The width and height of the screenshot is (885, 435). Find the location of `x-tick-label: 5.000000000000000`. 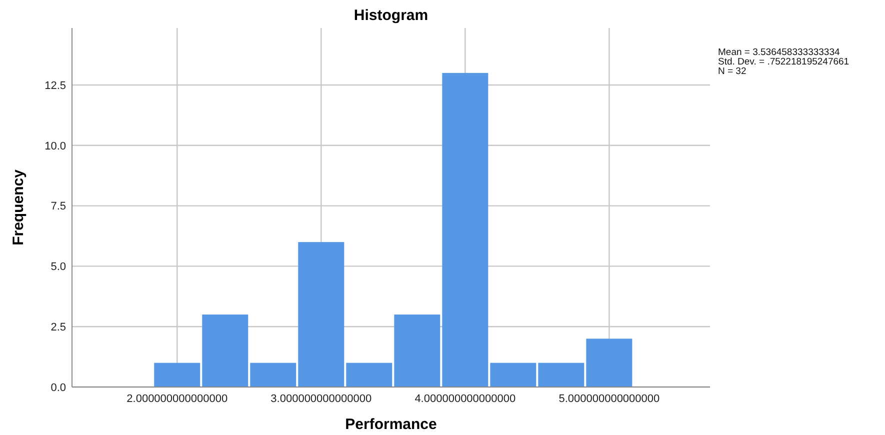

x-tick-label: 5.000000000000000 is located at coordinates (609, 399).